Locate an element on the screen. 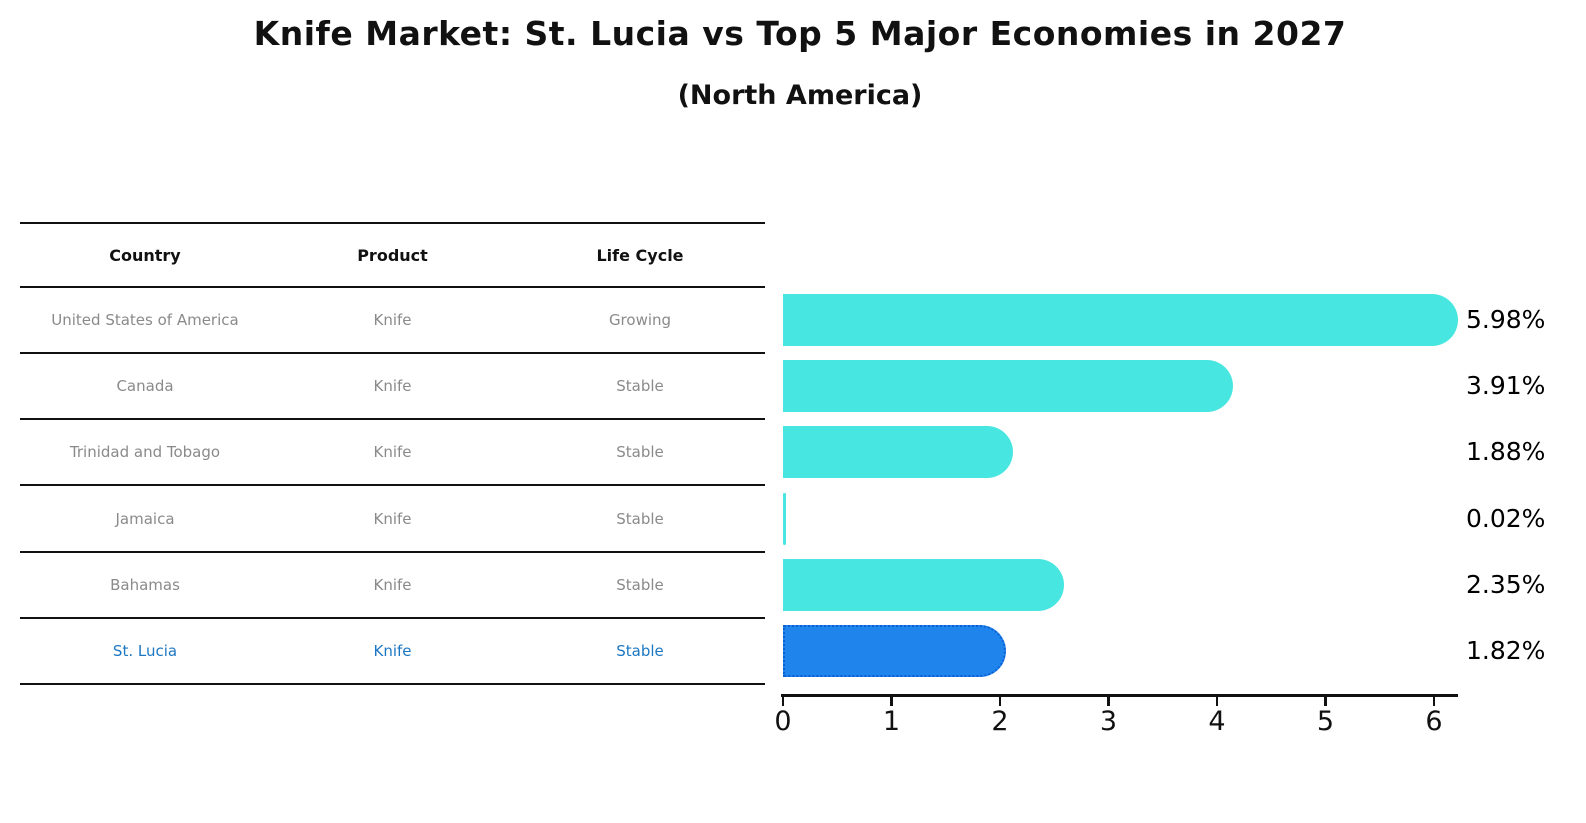  table-cell-country: Canada is located at coordinates (145, 386).